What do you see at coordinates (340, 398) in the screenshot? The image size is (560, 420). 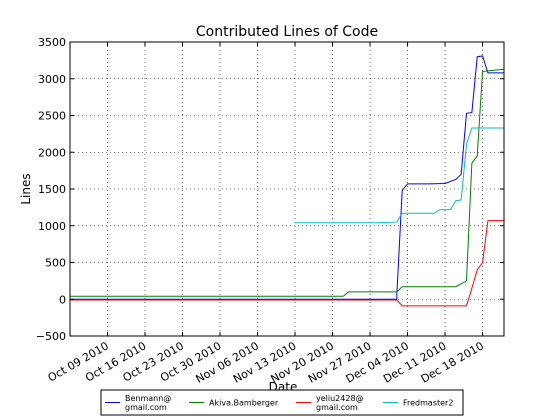 I see `legend-label-line: yeliu2428@` at bounding box center [340, 398].